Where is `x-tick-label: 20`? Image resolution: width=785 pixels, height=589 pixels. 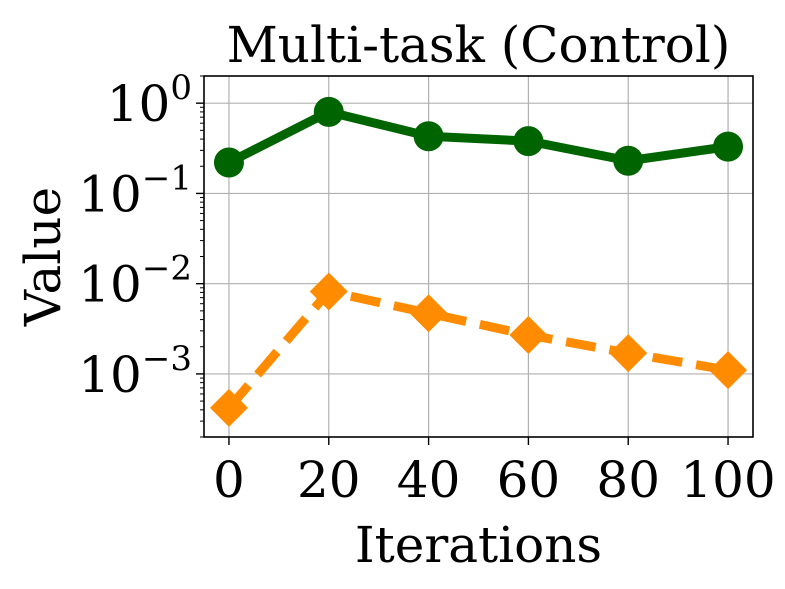 x-tick-label: 20 is located at coordinates (329, 480).